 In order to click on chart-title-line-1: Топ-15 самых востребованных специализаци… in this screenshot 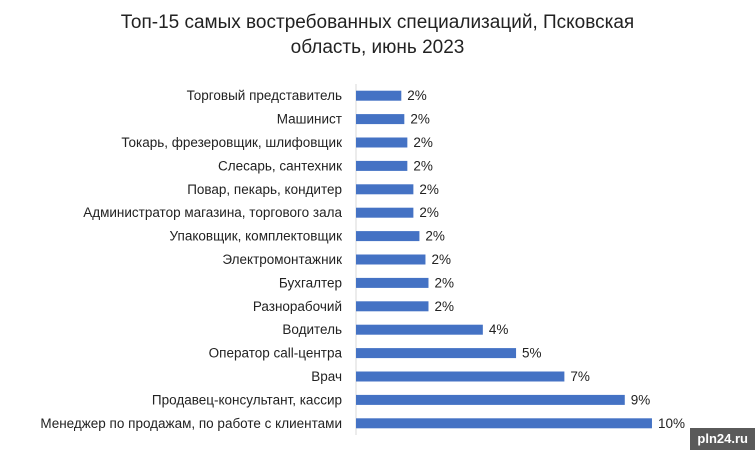, I will do `click(377, 22)`.